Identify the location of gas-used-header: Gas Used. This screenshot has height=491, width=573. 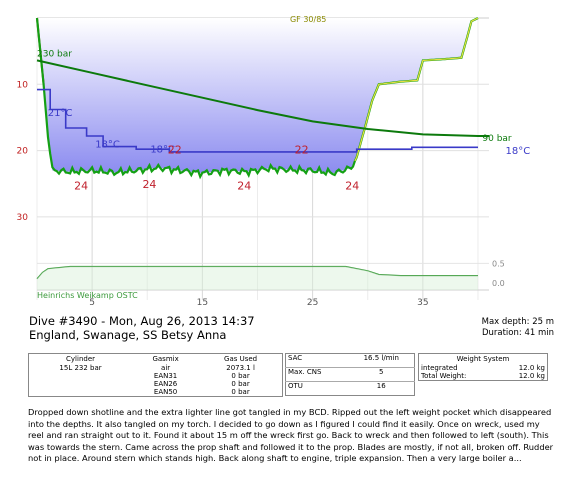
(241, 359).